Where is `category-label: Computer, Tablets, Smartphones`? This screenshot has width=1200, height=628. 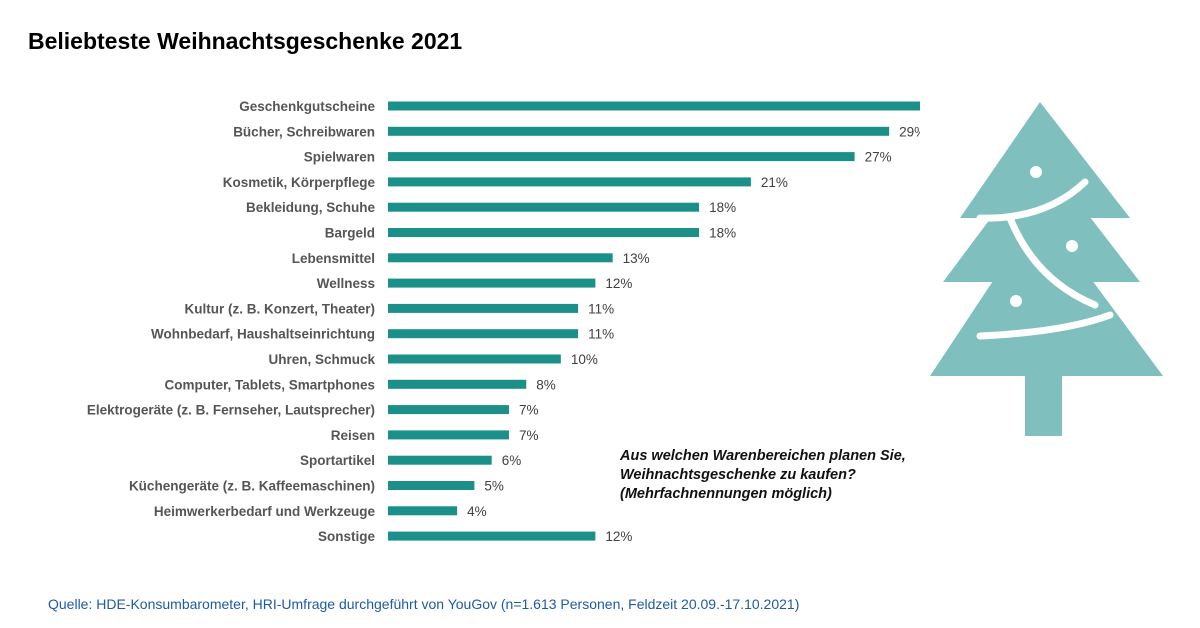
category-label: Computer, Tablets, Smartphones is located at coordinates (269, 384).